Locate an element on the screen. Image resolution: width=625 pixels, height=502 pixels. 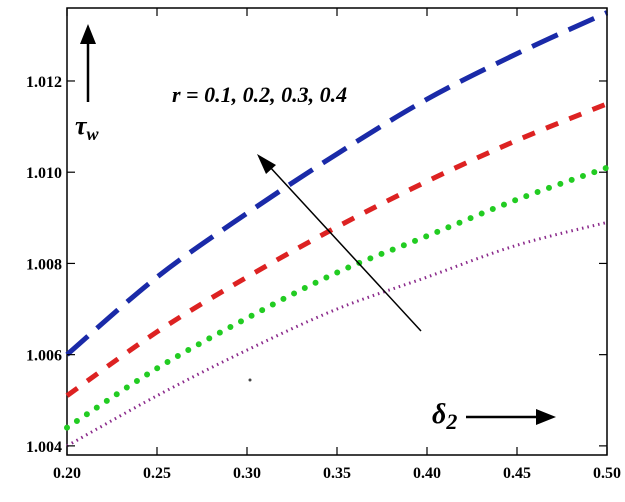
annotation-arrowhead is located at coordinates (266, 164).